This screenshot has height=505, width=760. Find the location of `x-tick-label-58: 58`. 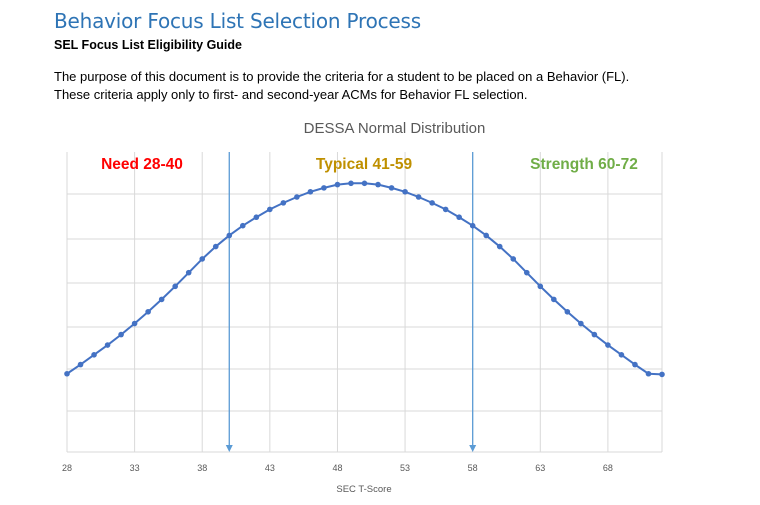

x-tick-label-58: 58 is located at coordinates (473, 468).